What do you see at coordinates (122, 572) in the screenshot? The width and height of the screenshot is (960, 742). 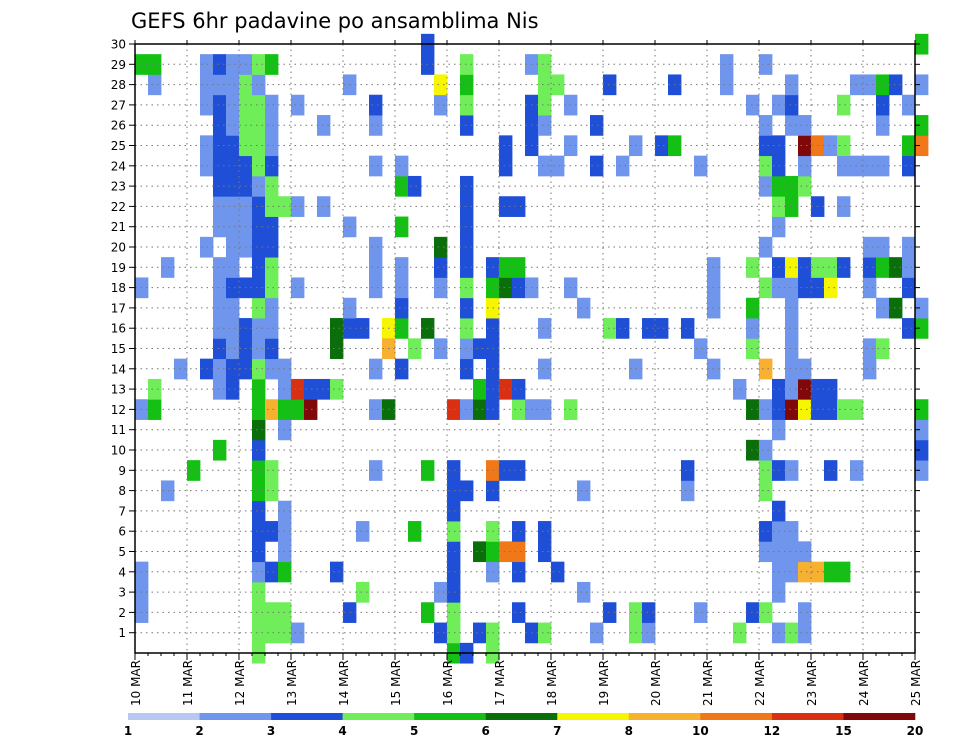 I see `y-tick-label: 4` at bounding box center [122, 572].